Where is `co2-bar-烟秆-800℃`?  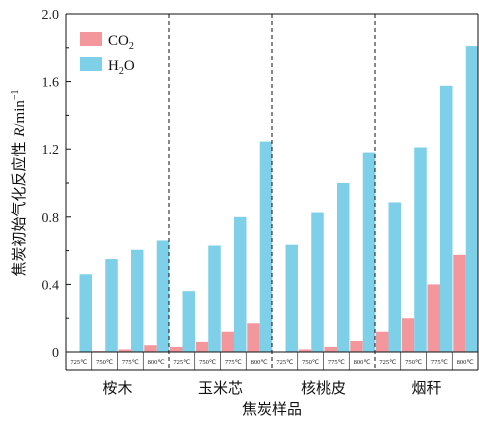
co2-bar-烟秆-800℃ is located at coordinates (459, 303).